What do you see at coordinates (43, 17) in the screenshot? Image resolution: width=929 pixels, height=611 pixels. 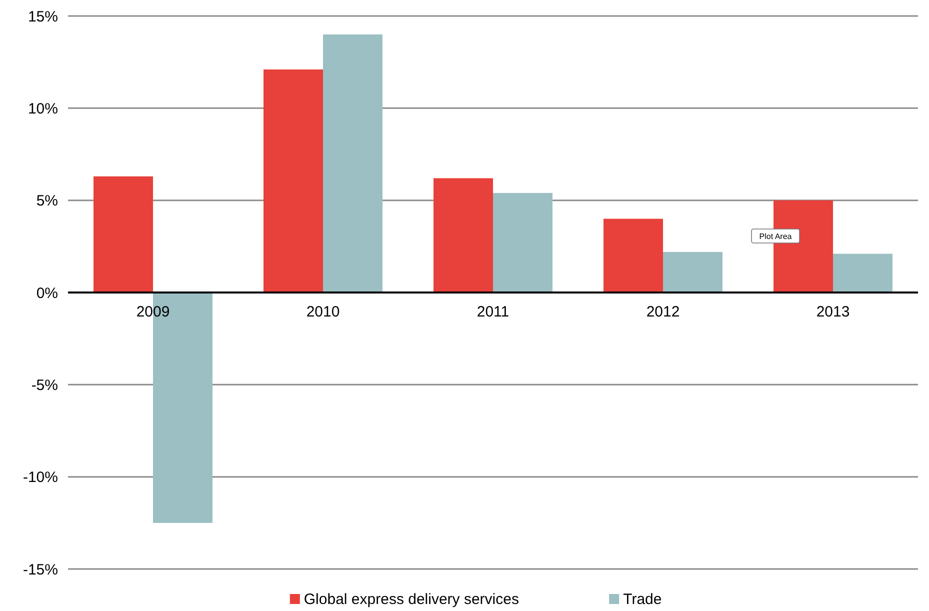 I see `y-tick-label: 15%` at bounding box center [43, 17].